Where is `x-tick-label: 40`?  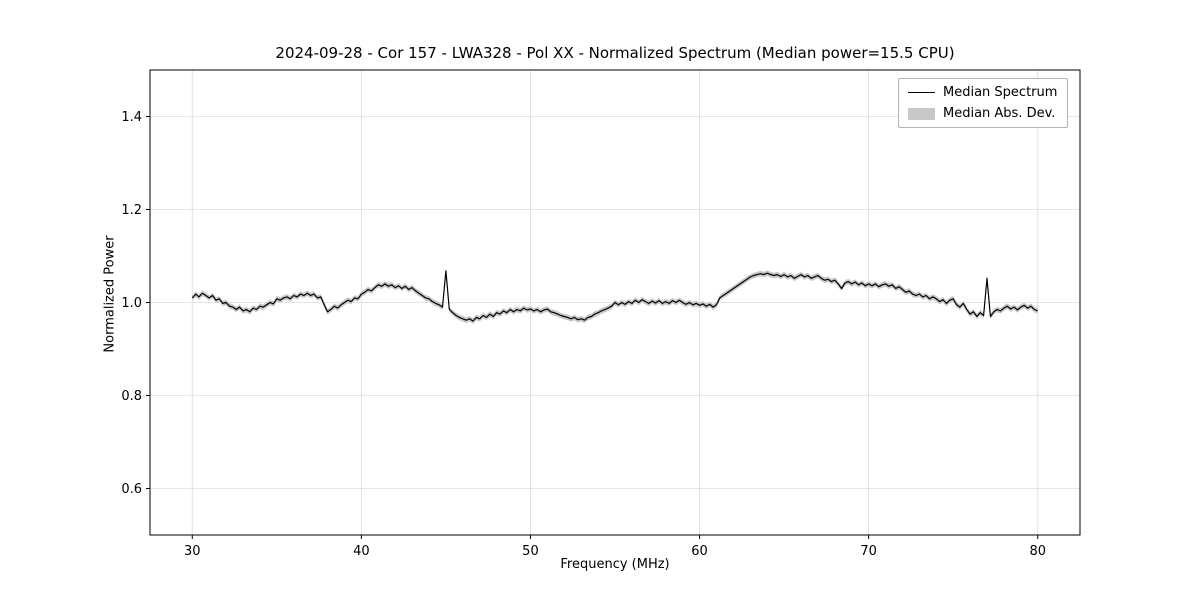
x-tick-label: 40 is located at coordinates (361, 551).